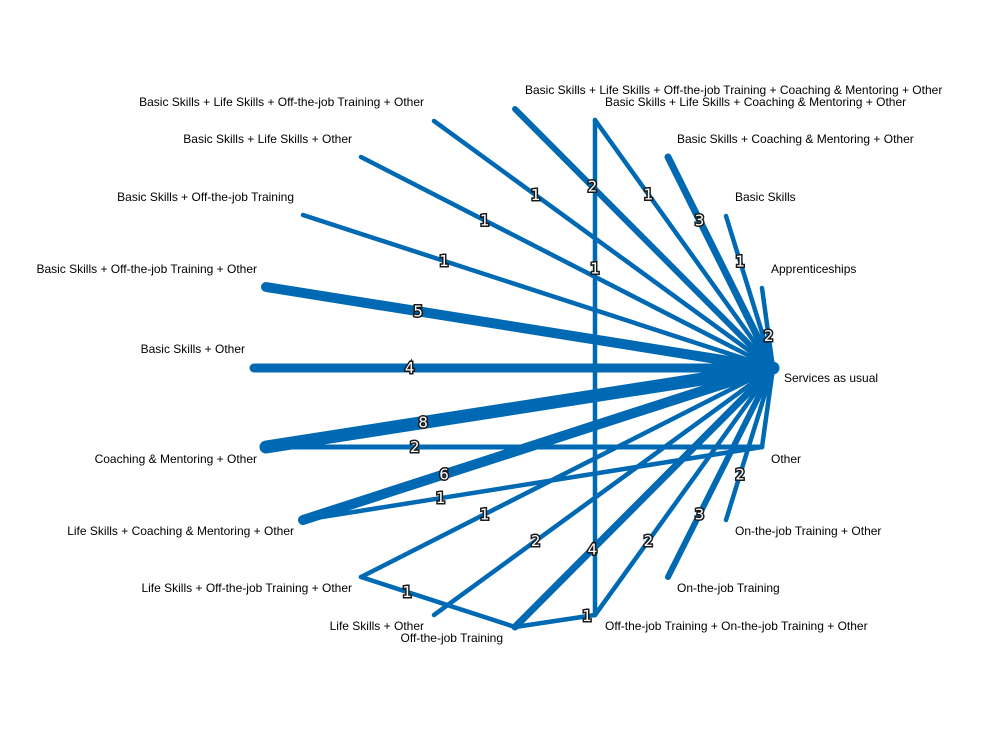 The width and height of the screenshot is (1000, 750). Describe the element at coordinates (813, 269) in the screenshot. I see `node-label-app: Apprenticeships` at that location.